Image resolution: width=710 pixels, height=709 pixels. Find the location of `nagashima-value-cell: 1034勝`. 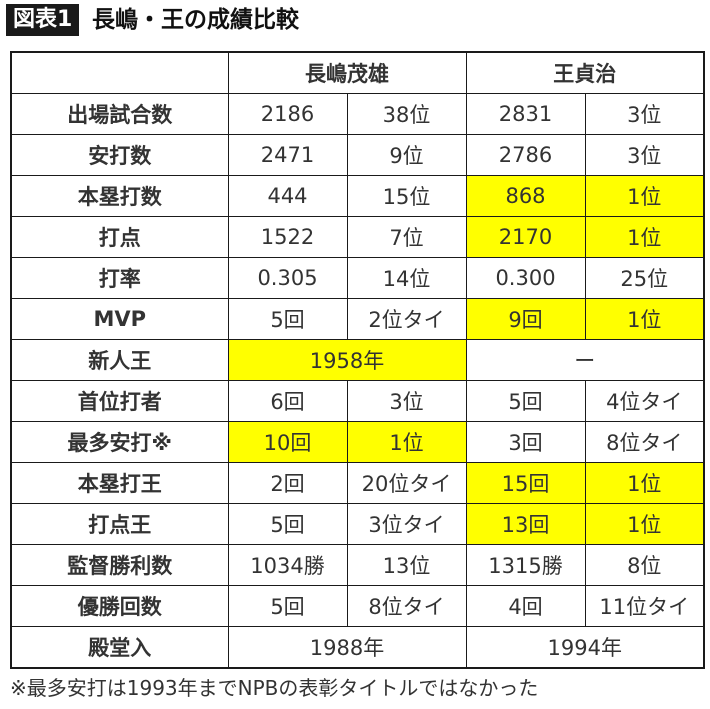

nagashima-value-cell: 1034勝 is located at coordinates (287, 565).